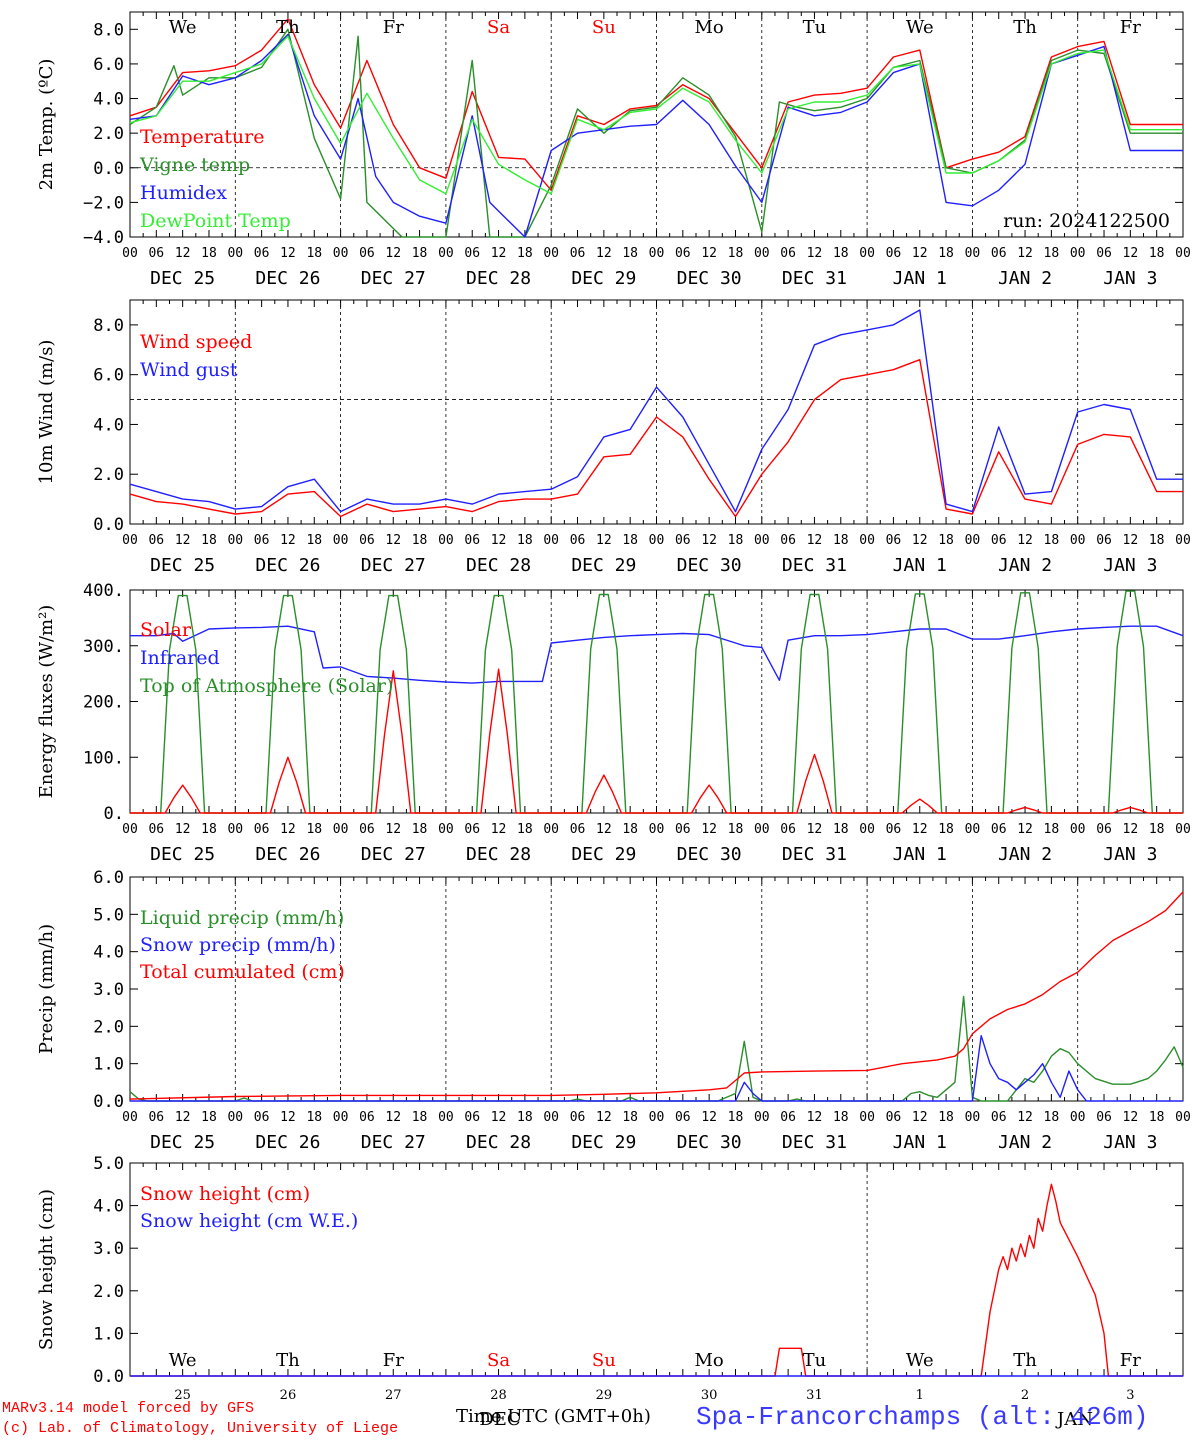 Image resolution: width=1194 pixels, height=1440 pixels. I want to click on y-tick-label: 400., so click(103, 591).